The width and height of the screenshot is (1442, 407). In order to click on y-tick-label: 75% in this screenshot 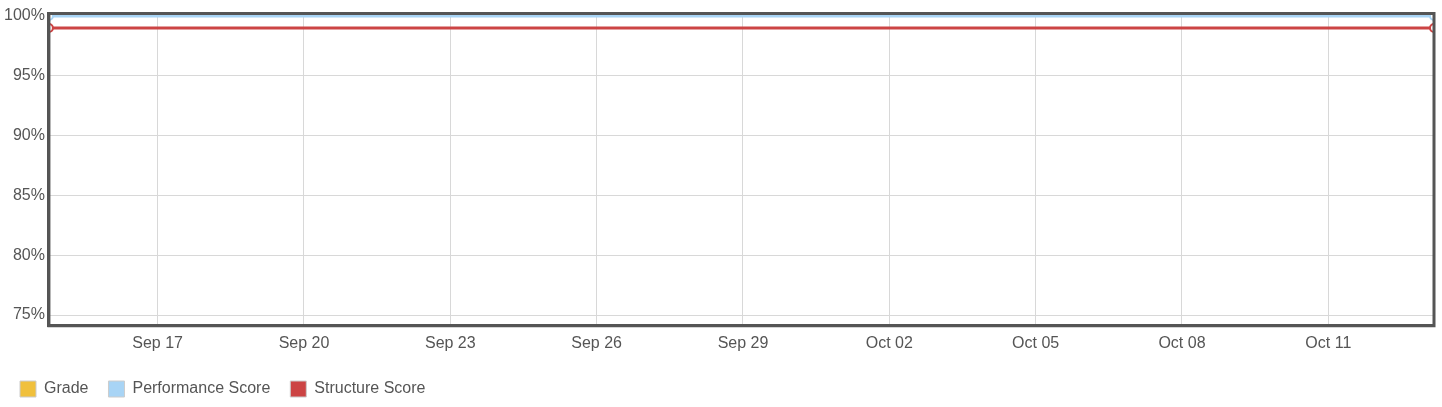, I will do `click(28, 314)`.